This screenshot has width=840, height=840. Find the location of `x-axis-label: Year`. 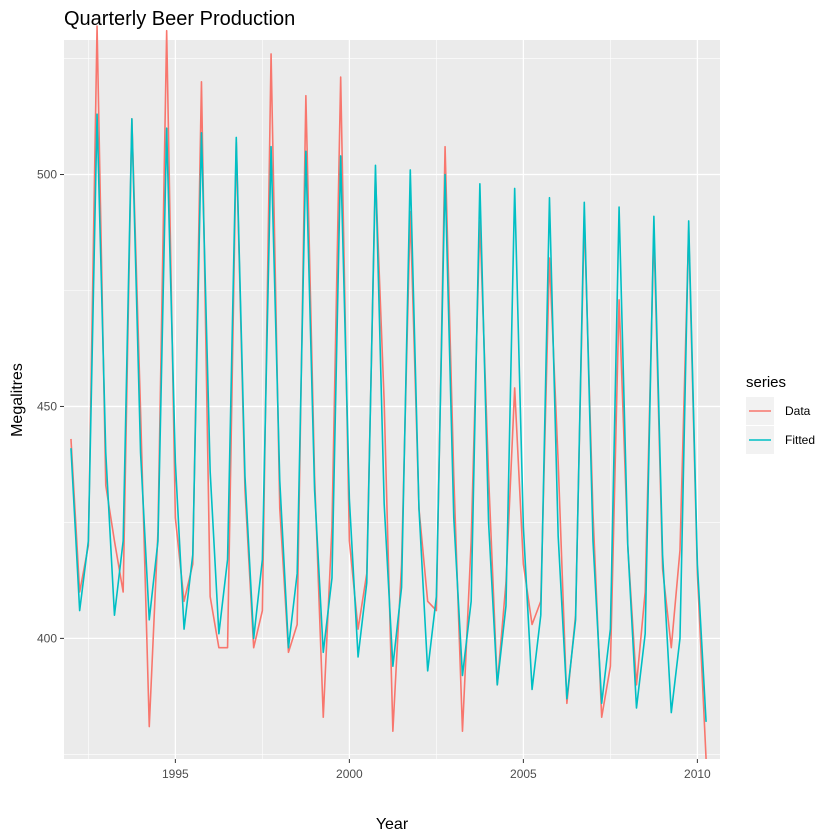

x-axis-label: Year is located at coordinates (392, 824).